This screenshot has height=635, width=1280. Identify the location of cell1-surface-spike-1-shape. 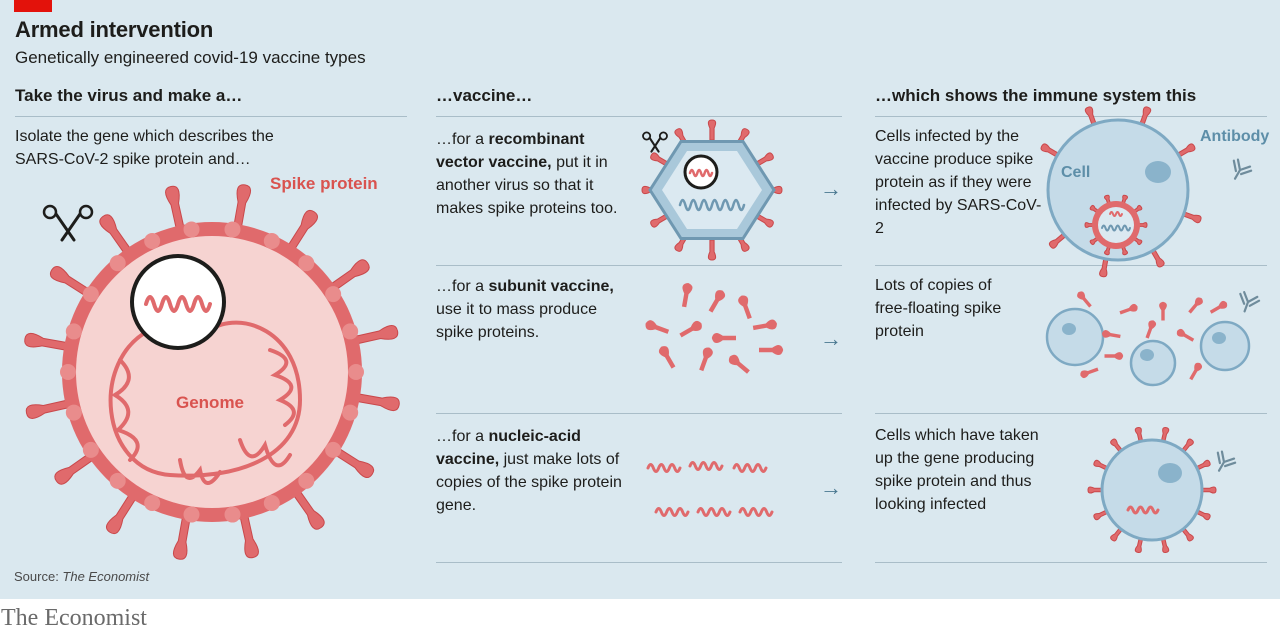
(1145, 117).